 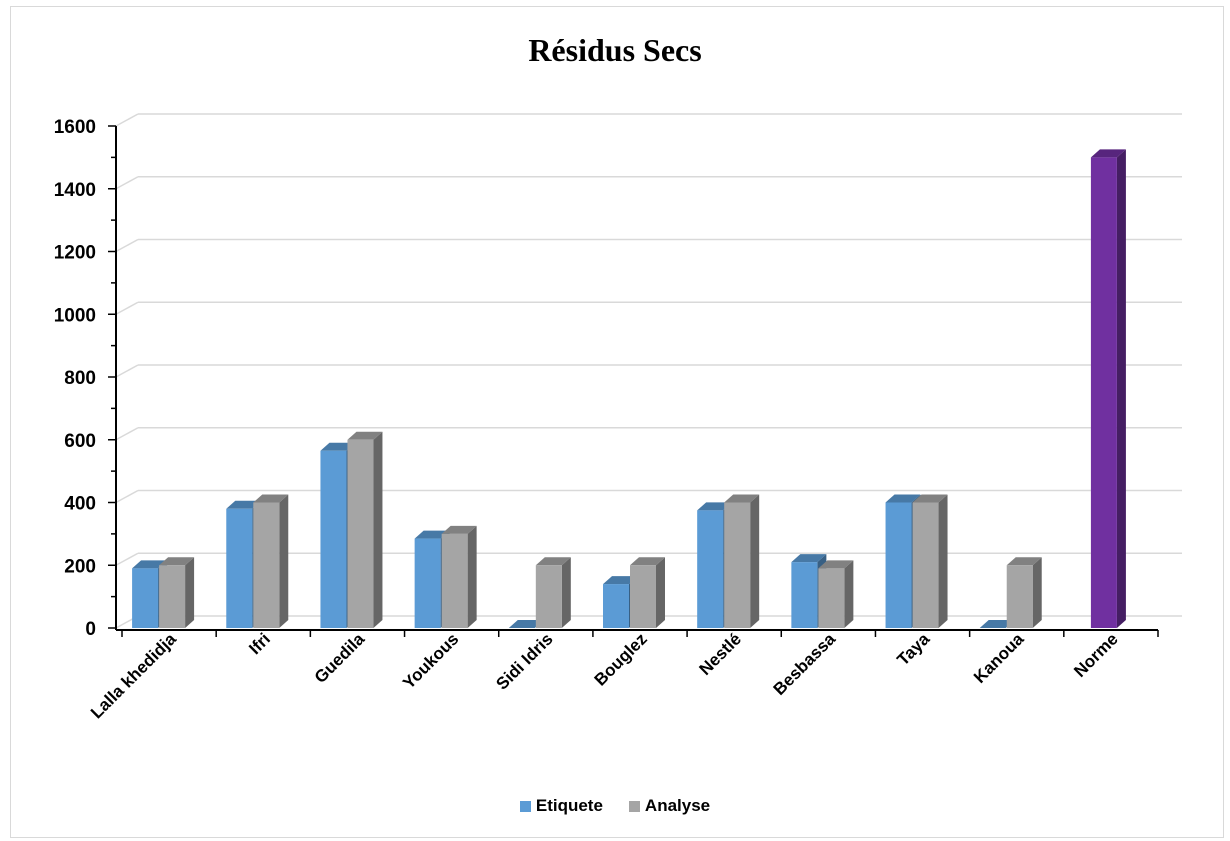 What do you see at coordinates (75, 253) in the screenshot?
I see `y-tick-label: 1200` at bounding box center [75, 253].